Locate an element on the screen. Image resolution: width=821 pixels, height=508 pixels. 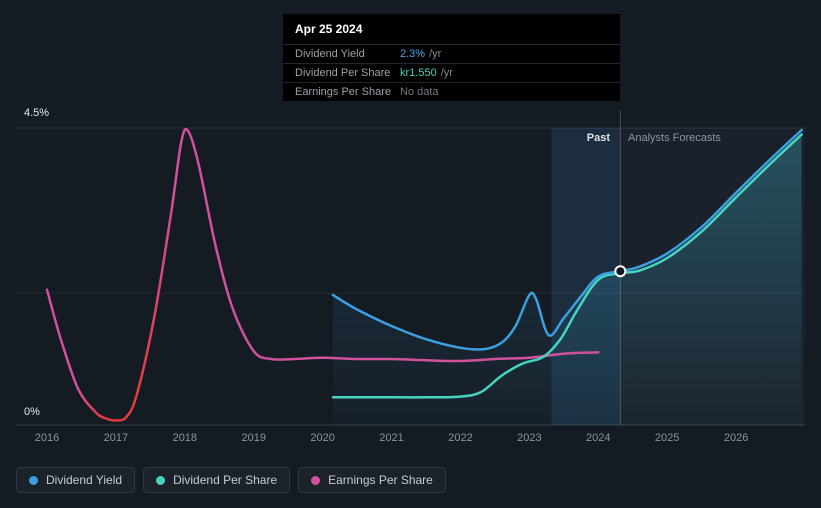
x-axis-label: 2024 is located at coordinates (598, 438).